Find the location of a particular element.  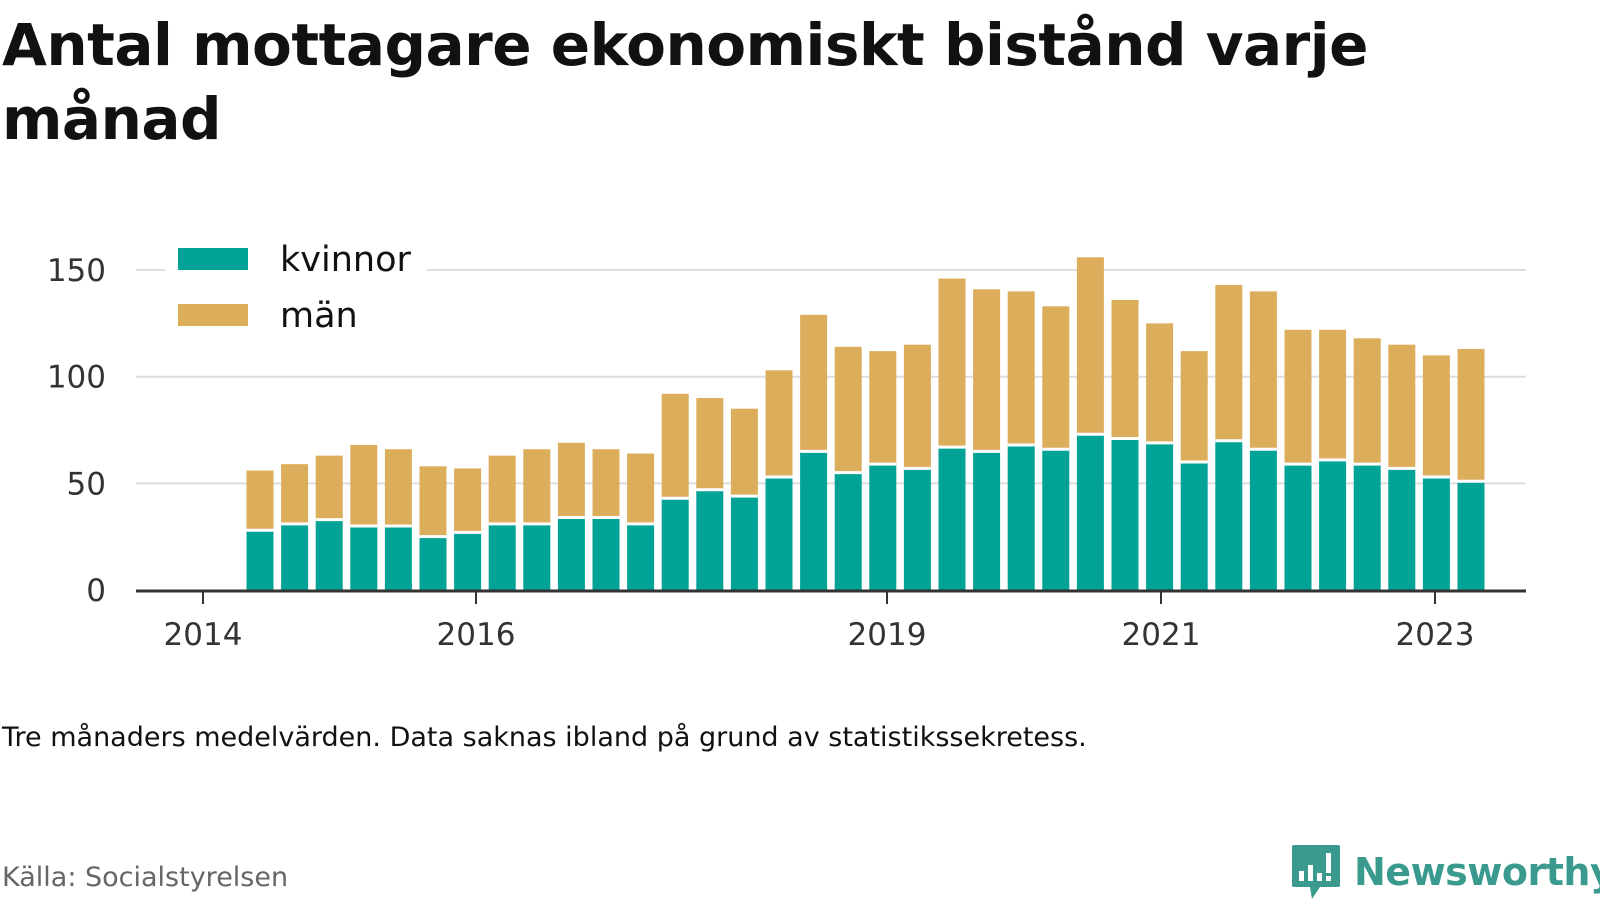

x-tick-label: 2023 is located at coordinates (1435, 635).